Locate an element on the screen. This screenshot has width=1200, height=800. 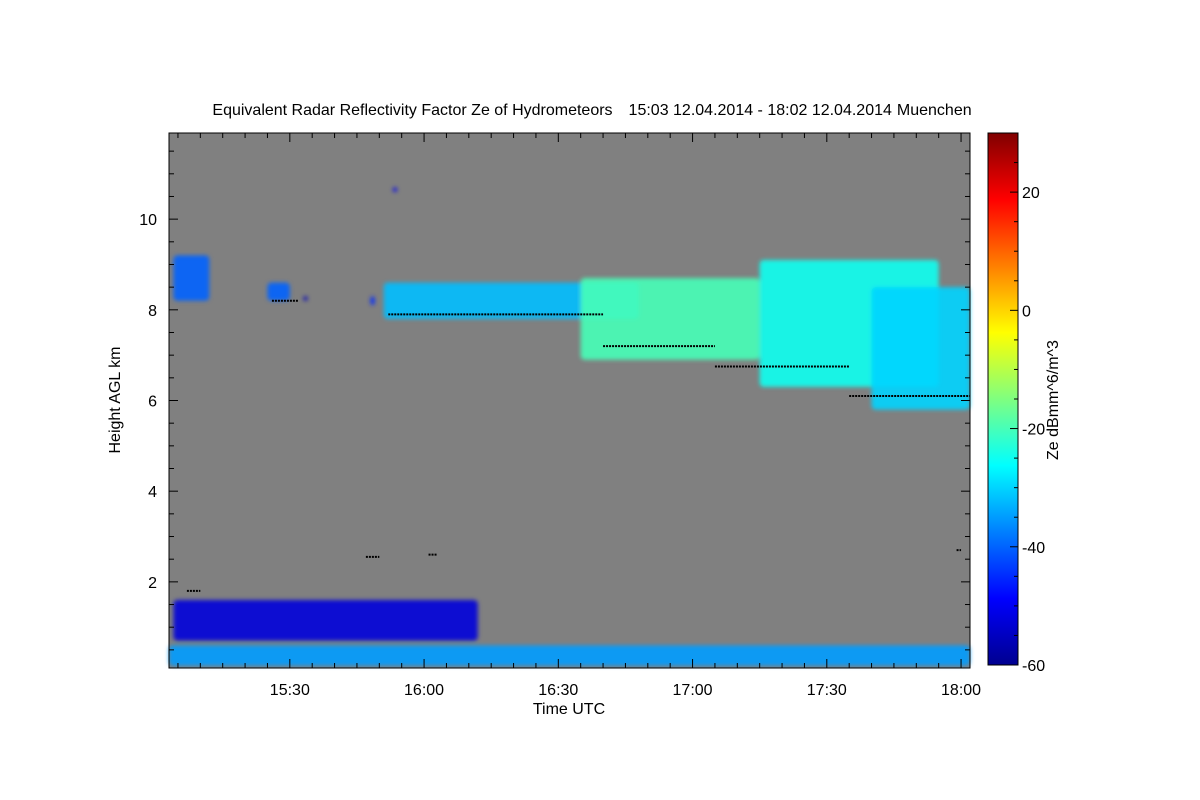
x-axis-label: Time UTC is located at coordinates (569, 709).